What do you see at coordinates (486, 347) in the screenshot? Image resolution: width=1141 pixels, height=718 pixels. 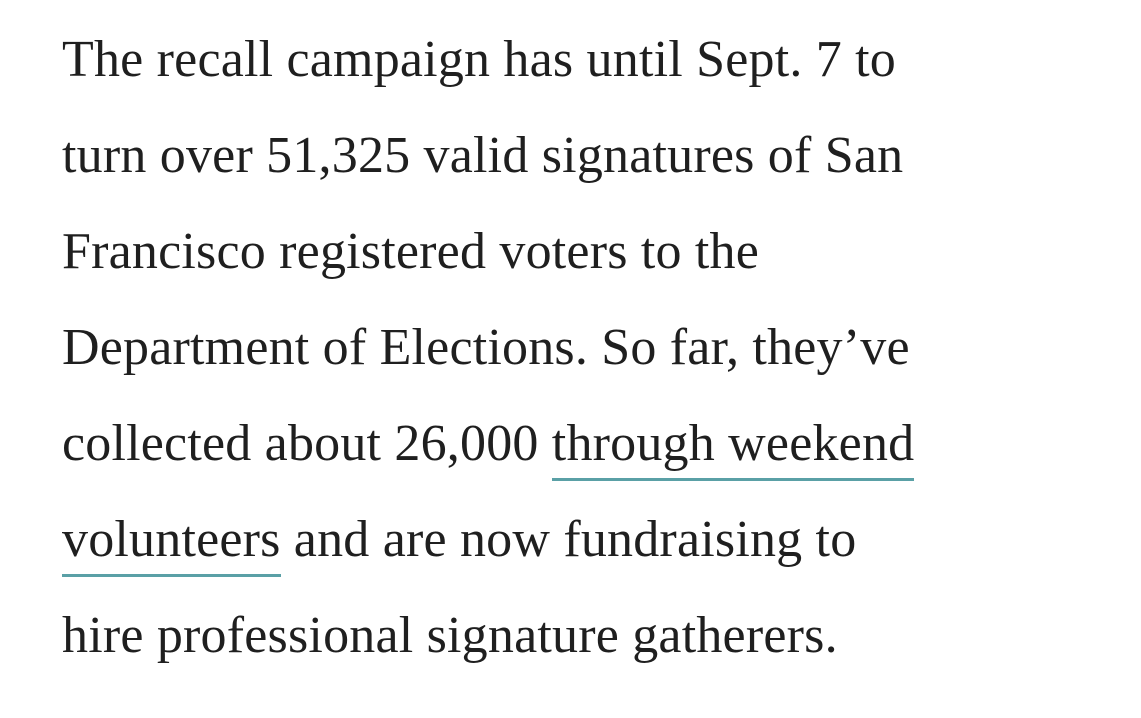 I see `paragraph-line: Department of Elections. So far, they’ve` at bounding box center [486, 347].